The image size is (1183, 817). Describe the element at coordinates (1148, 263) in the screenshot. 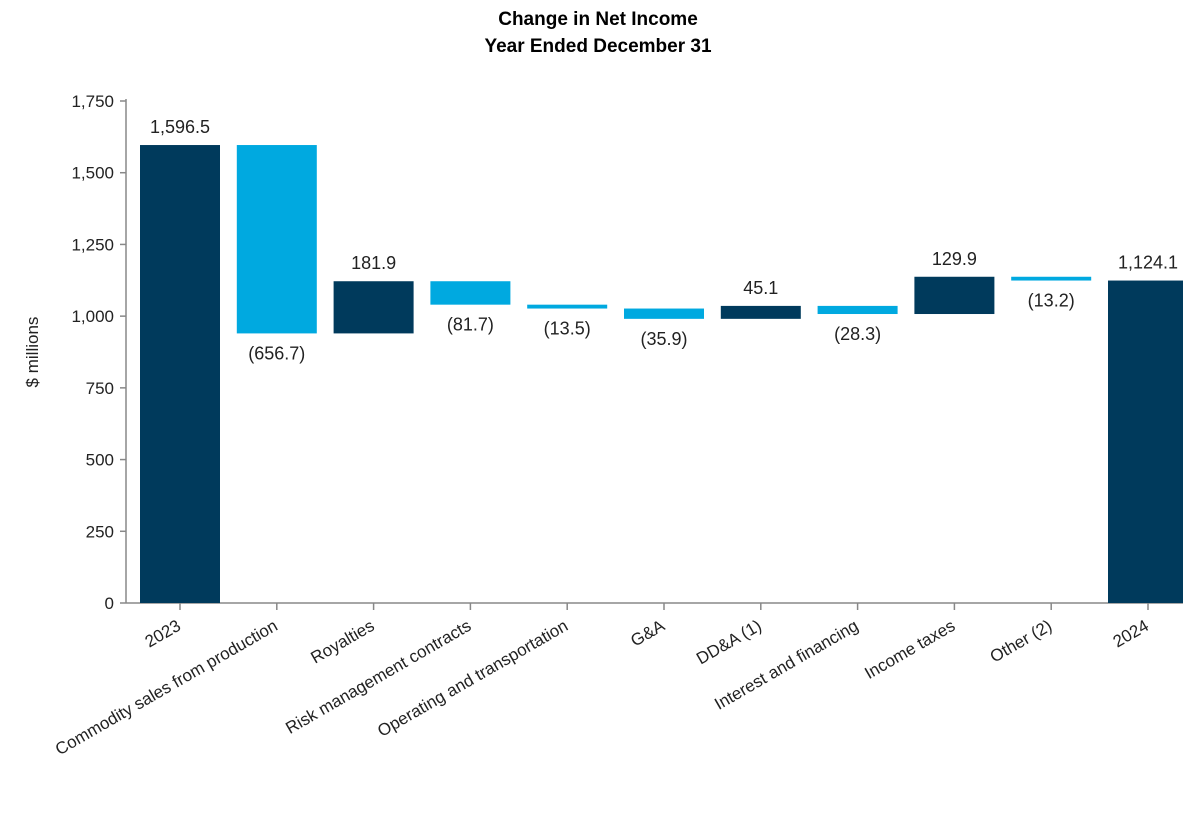

I see `data-label-11: 1,124.1` at that location.